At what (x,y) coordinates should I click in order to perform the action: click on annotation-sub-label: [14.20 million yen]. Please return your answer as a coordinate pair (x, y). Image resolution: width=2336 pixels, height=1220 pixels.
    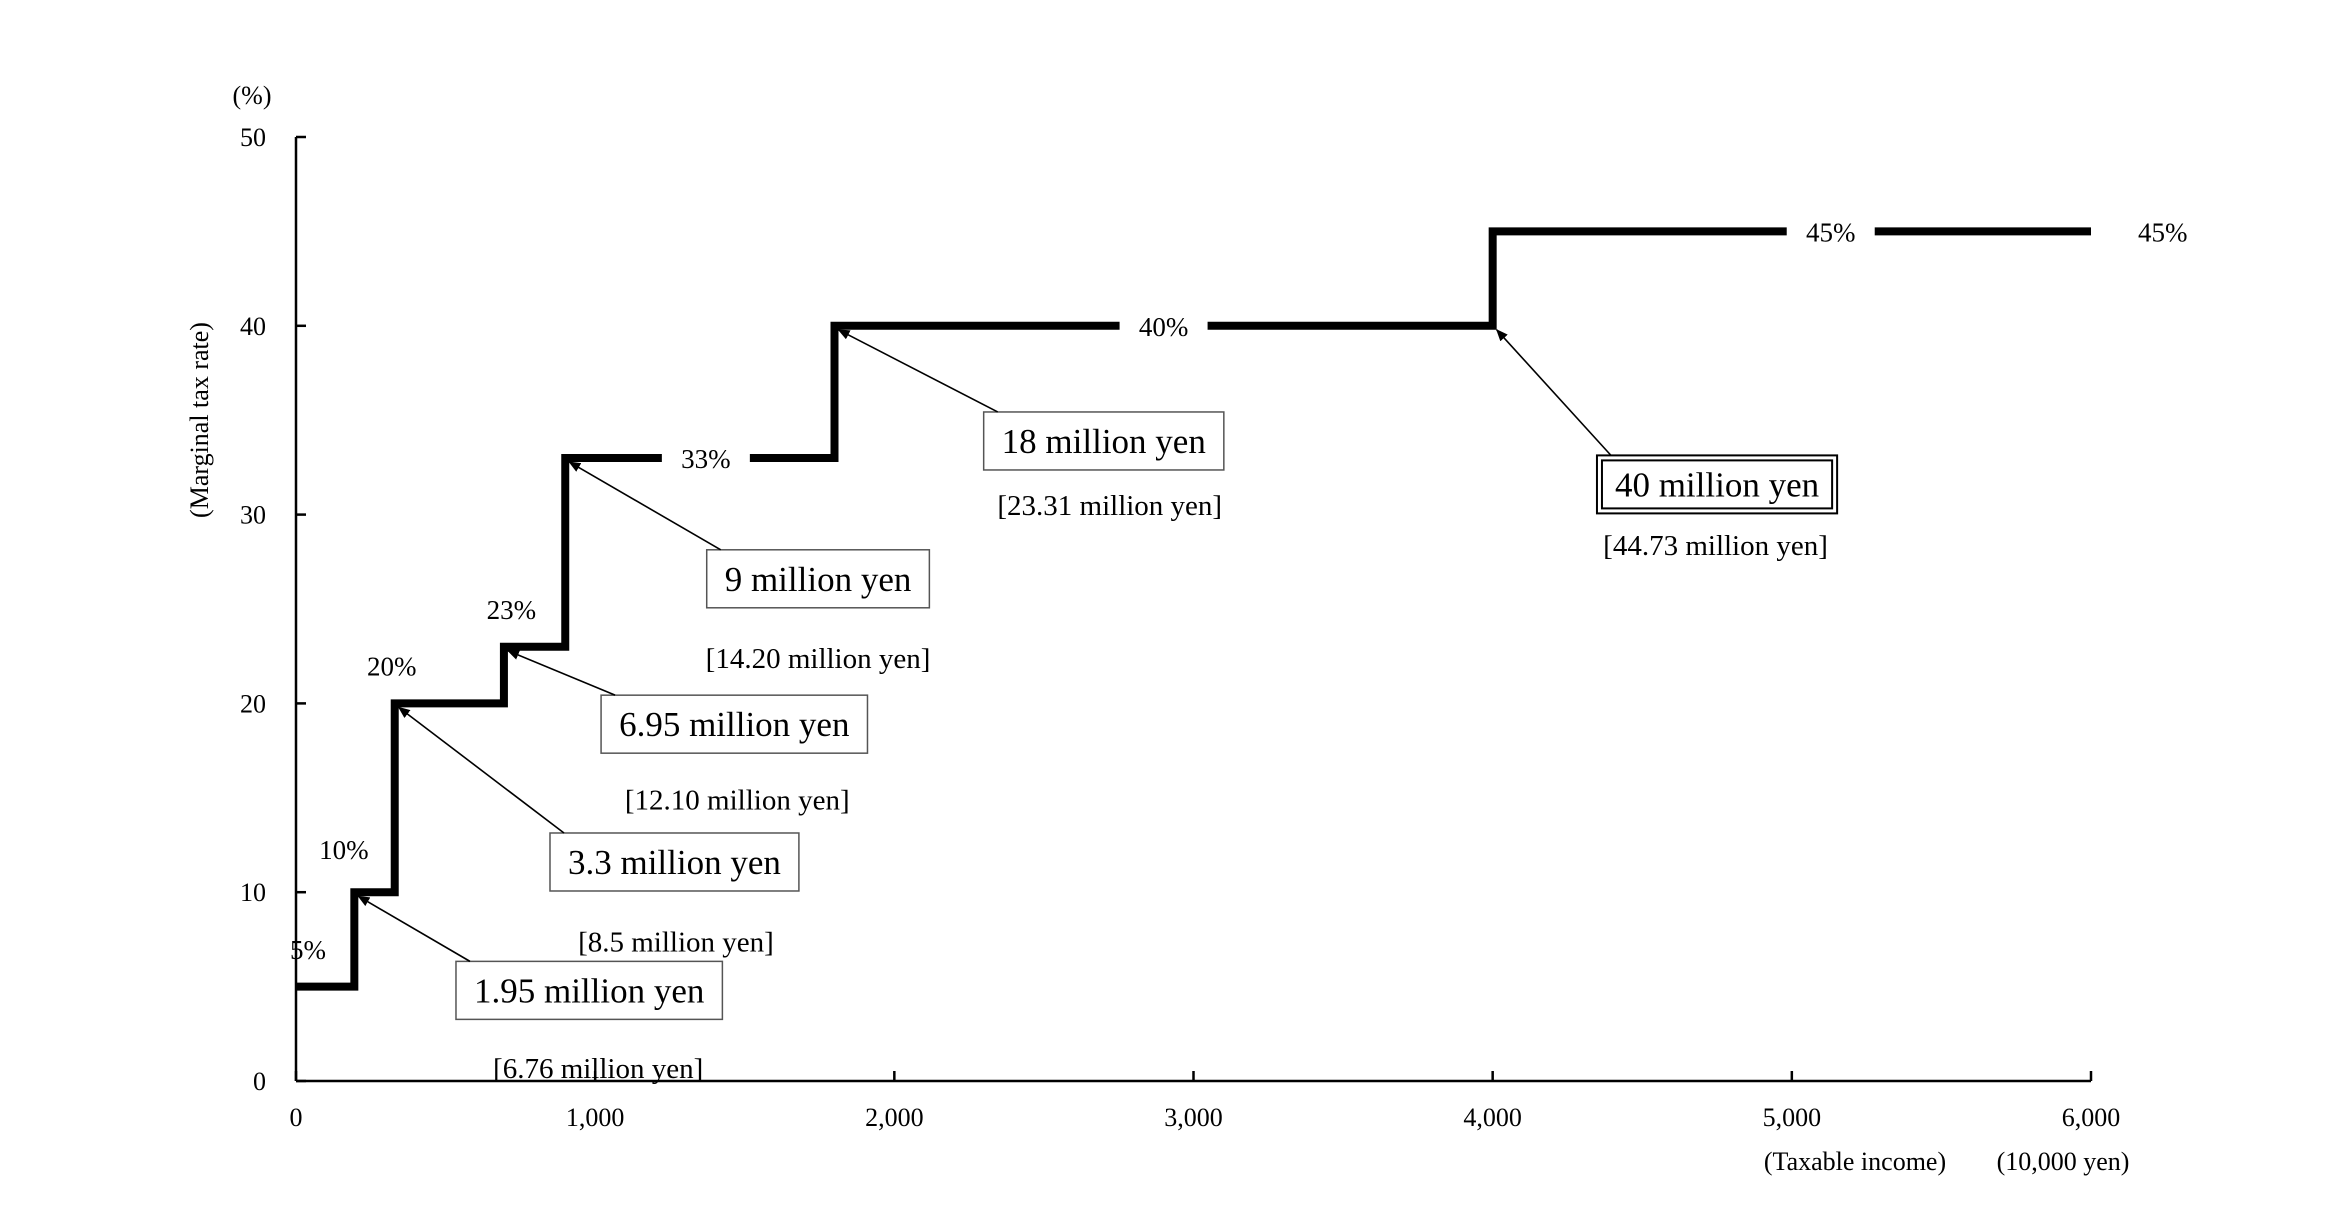
    Looking at the image, I should click on (818, 659).